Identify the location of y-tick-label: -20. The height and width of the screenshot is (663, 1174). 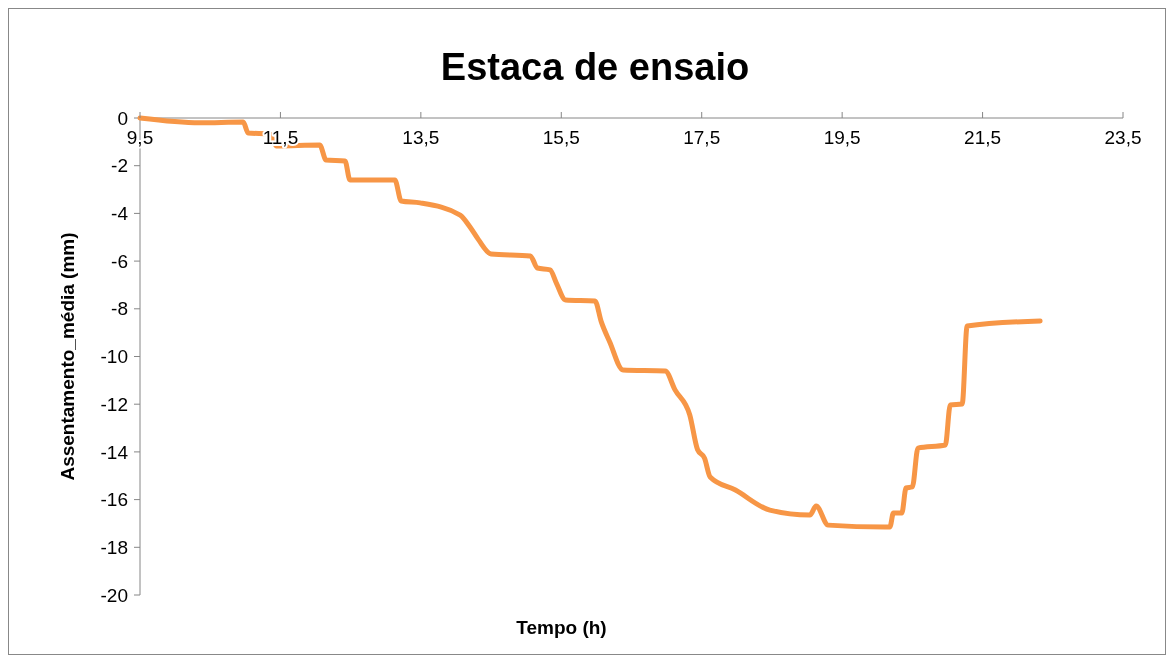
(114, 595).